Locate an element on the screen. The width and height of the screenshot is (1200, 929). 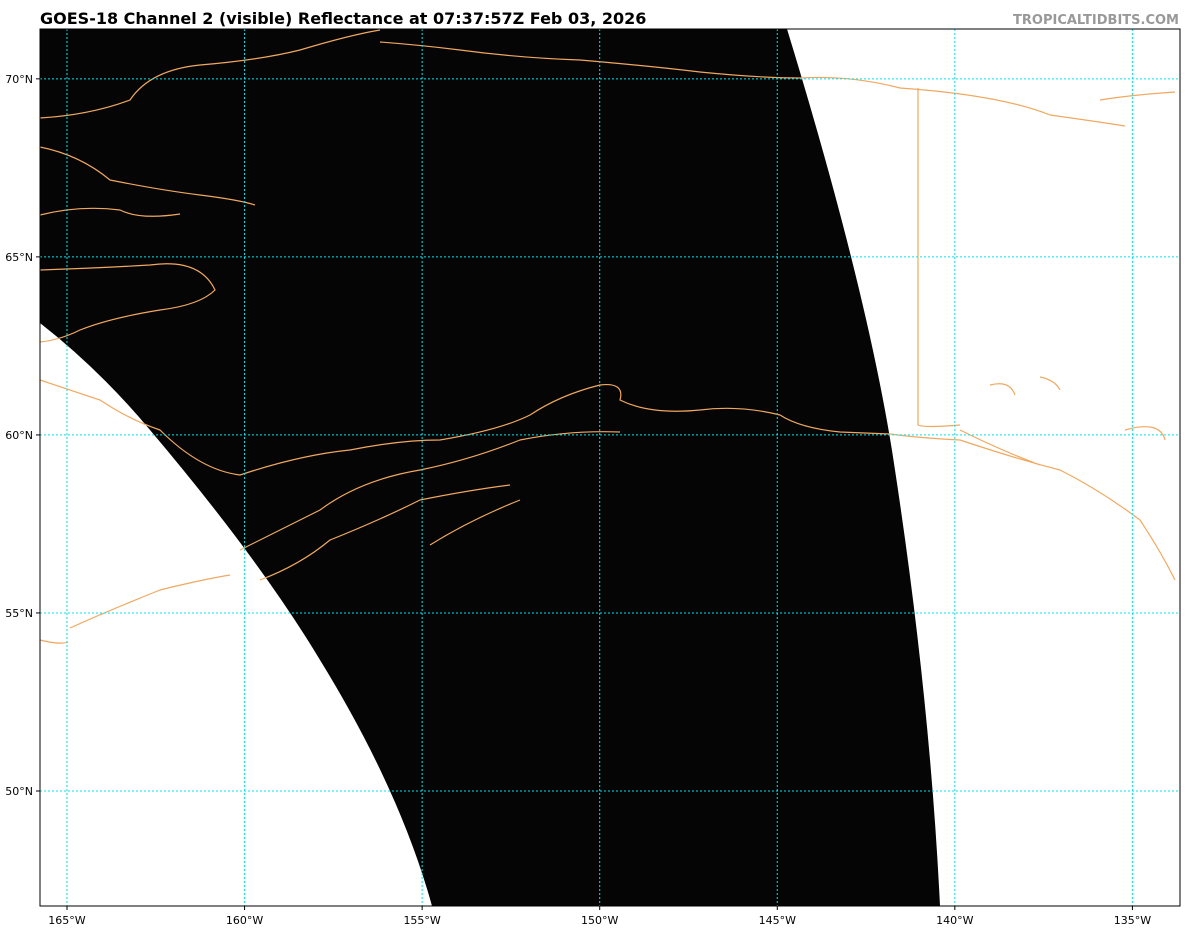
y-tick-label: 65°N is located at coordinates (19, 257).